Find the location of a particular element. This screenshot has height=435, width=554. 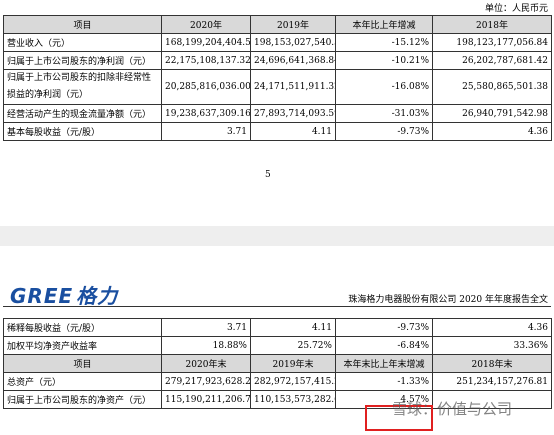

page-number: 5 is located at coordinates (268, 175).